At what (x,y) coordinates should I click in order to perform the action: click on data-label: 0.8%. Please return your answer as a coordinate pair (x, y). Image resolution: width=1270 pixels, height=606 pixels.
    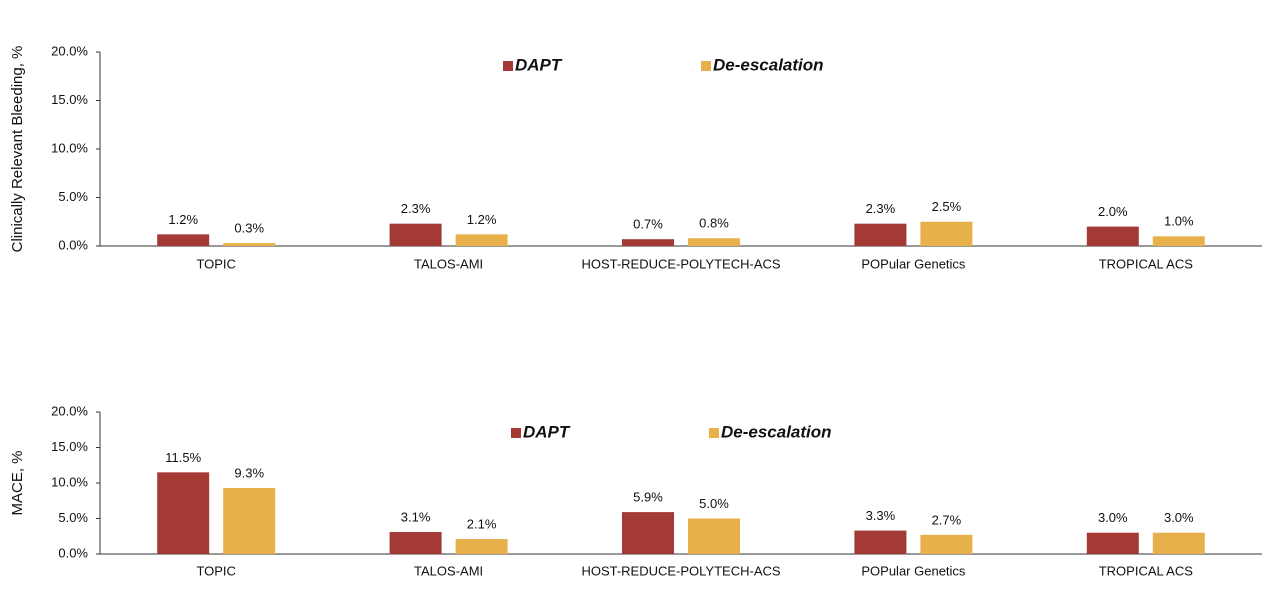
    Looking at the image, I should click on (714, 223).